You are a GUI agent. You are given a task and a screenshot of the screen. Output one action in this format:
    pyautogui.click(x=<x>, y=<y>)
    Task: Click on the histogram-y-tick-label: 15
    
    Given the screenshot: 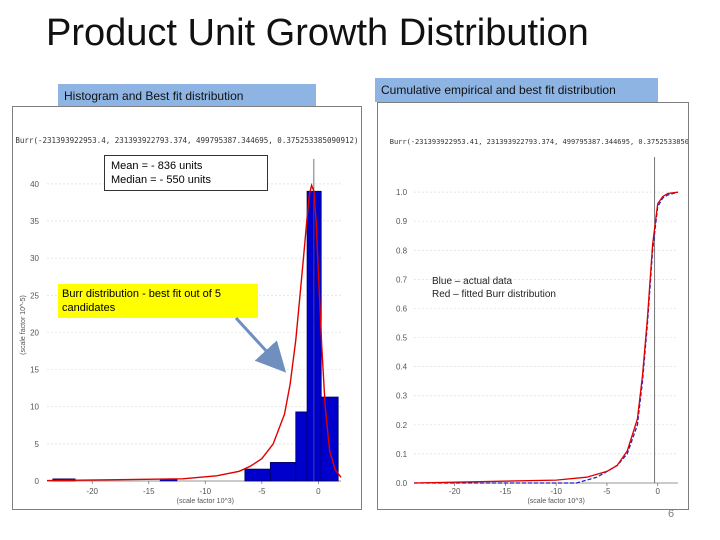 What is the action you would take?
    pyautogui.click(x=34, y=370)
    